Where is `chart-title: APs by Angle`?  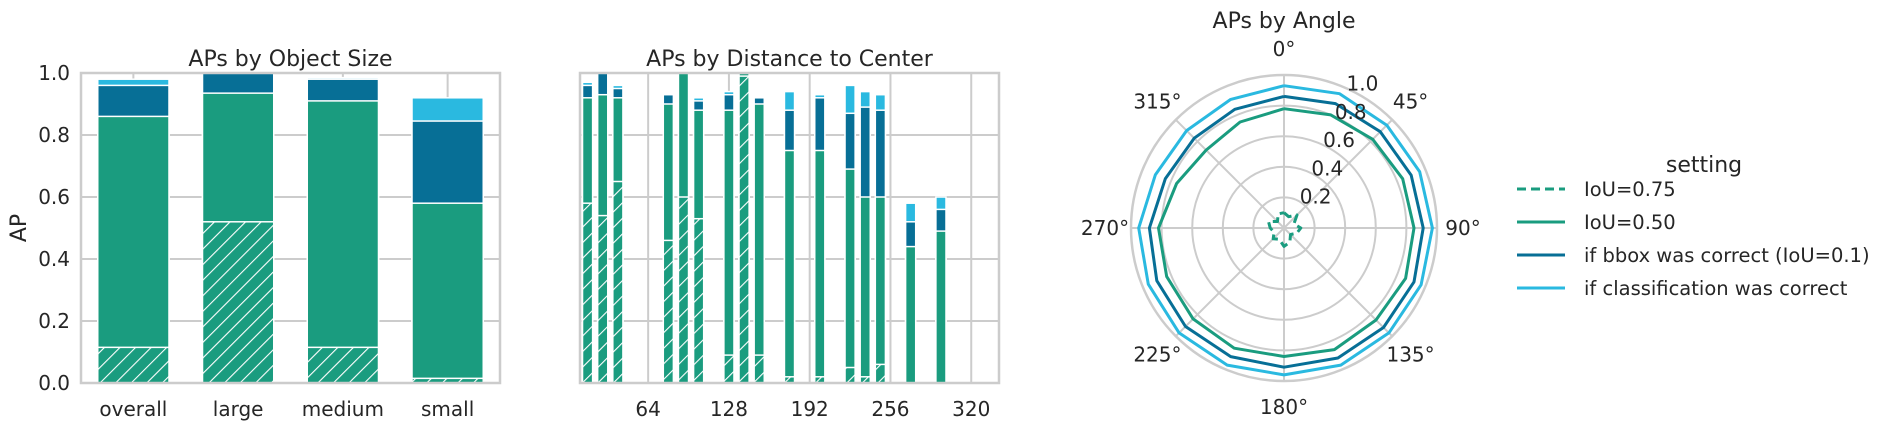
chart-title: APs by Angle is located at coordinates (1284, 21).